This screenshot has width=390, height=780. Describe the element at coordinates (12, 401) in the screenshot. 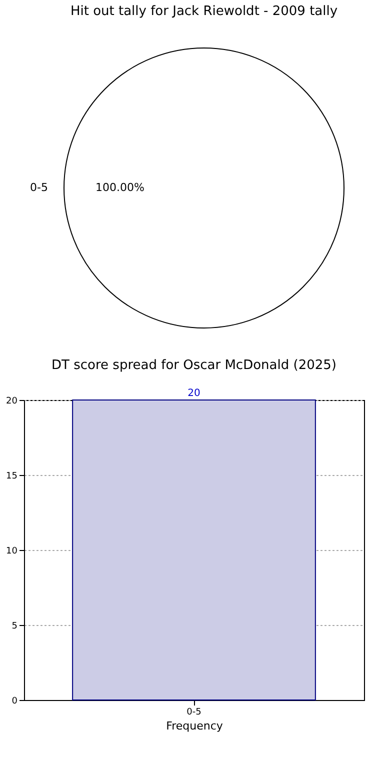

I see `y-tick-label: 20` at that location.